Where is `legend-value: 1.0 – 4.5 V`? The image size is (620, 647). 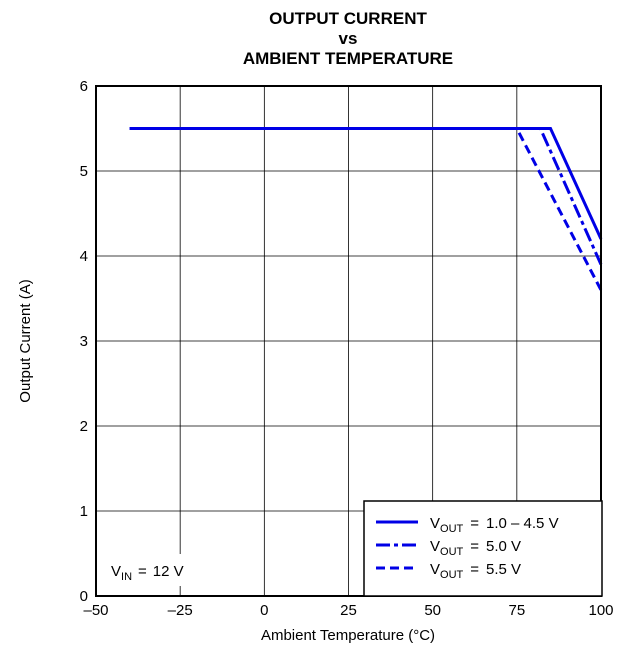 legend-value: 1.0 – 4.5 V is located at coordinates (522, 523).